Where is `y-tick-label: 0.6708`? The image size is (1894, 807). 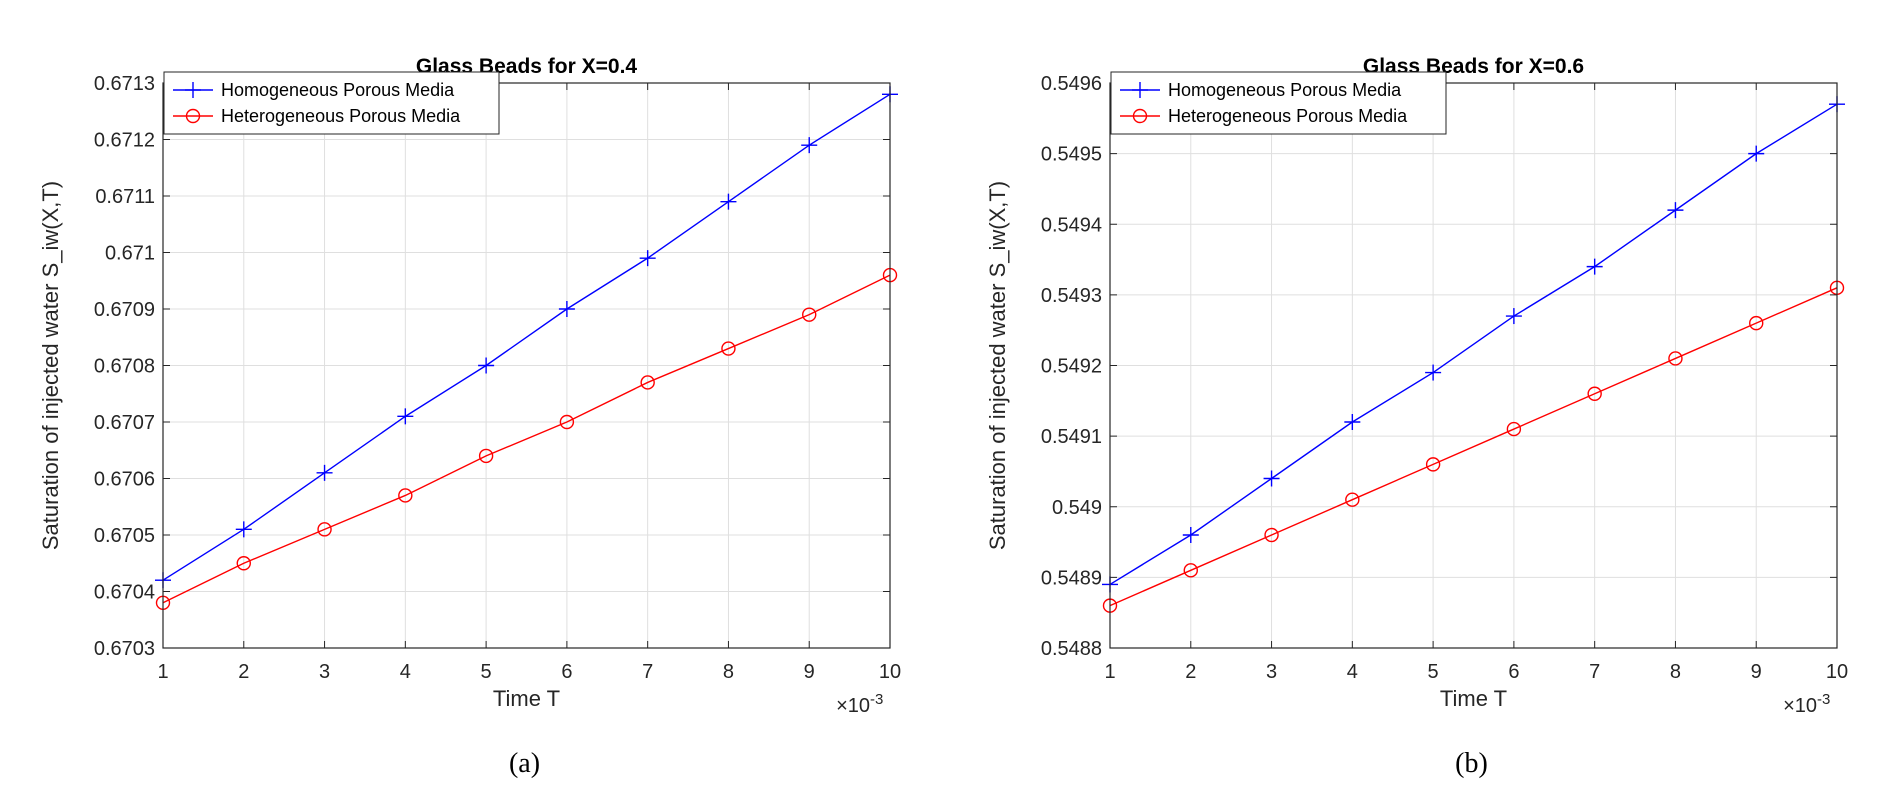
y-tick-label: 0.6708 is located at coordinates (124, 367).